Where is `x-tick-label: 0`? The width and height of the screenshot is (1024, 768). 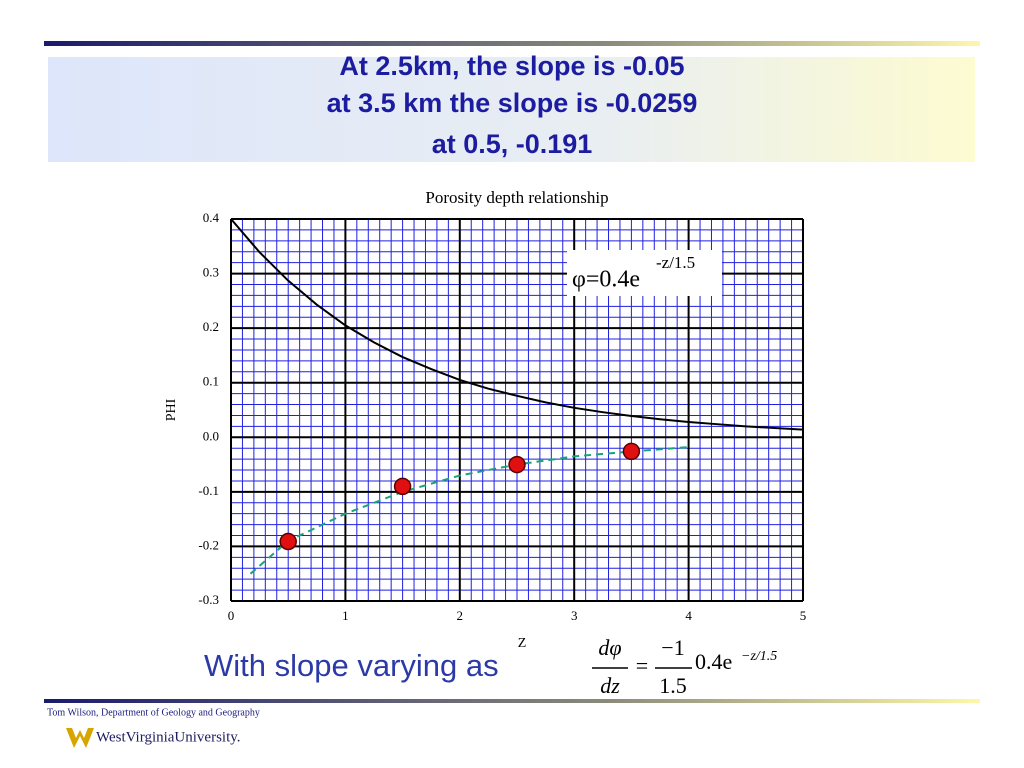
x-tick-label: 0 is located at coordinates (231, 615).